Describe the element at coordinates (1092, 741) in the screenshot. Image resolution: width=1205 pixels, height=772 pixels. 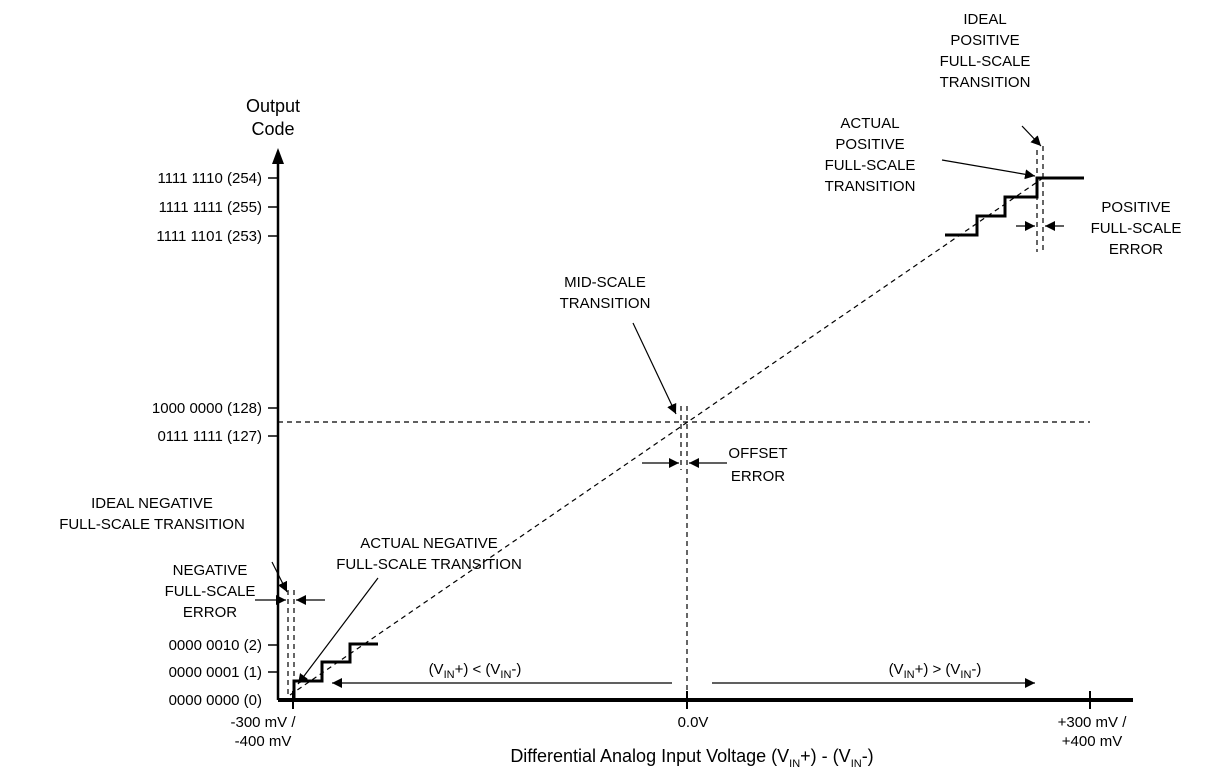
I see `x-label-right-line2: +400 mV` at that location.